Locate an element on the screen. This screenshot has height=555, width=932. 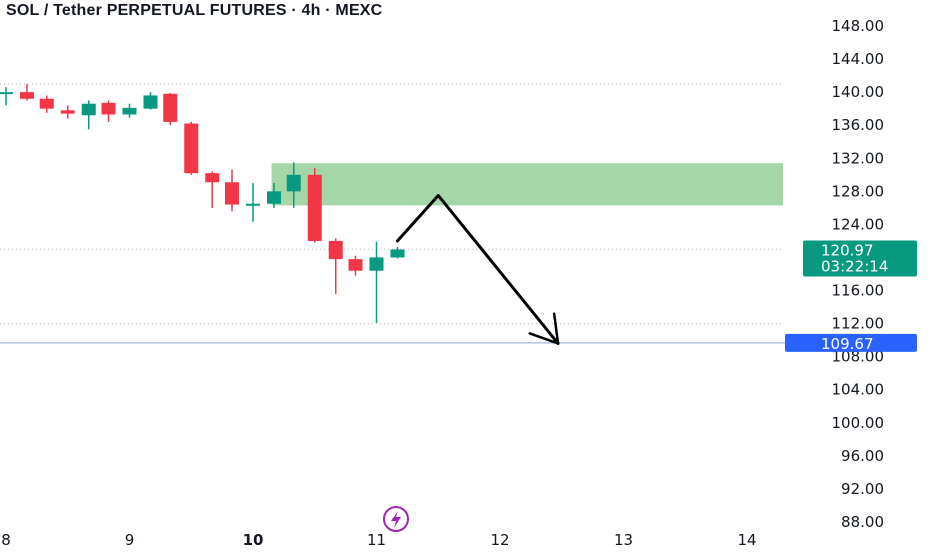
zone-layer is located at coordinates (527, 184).